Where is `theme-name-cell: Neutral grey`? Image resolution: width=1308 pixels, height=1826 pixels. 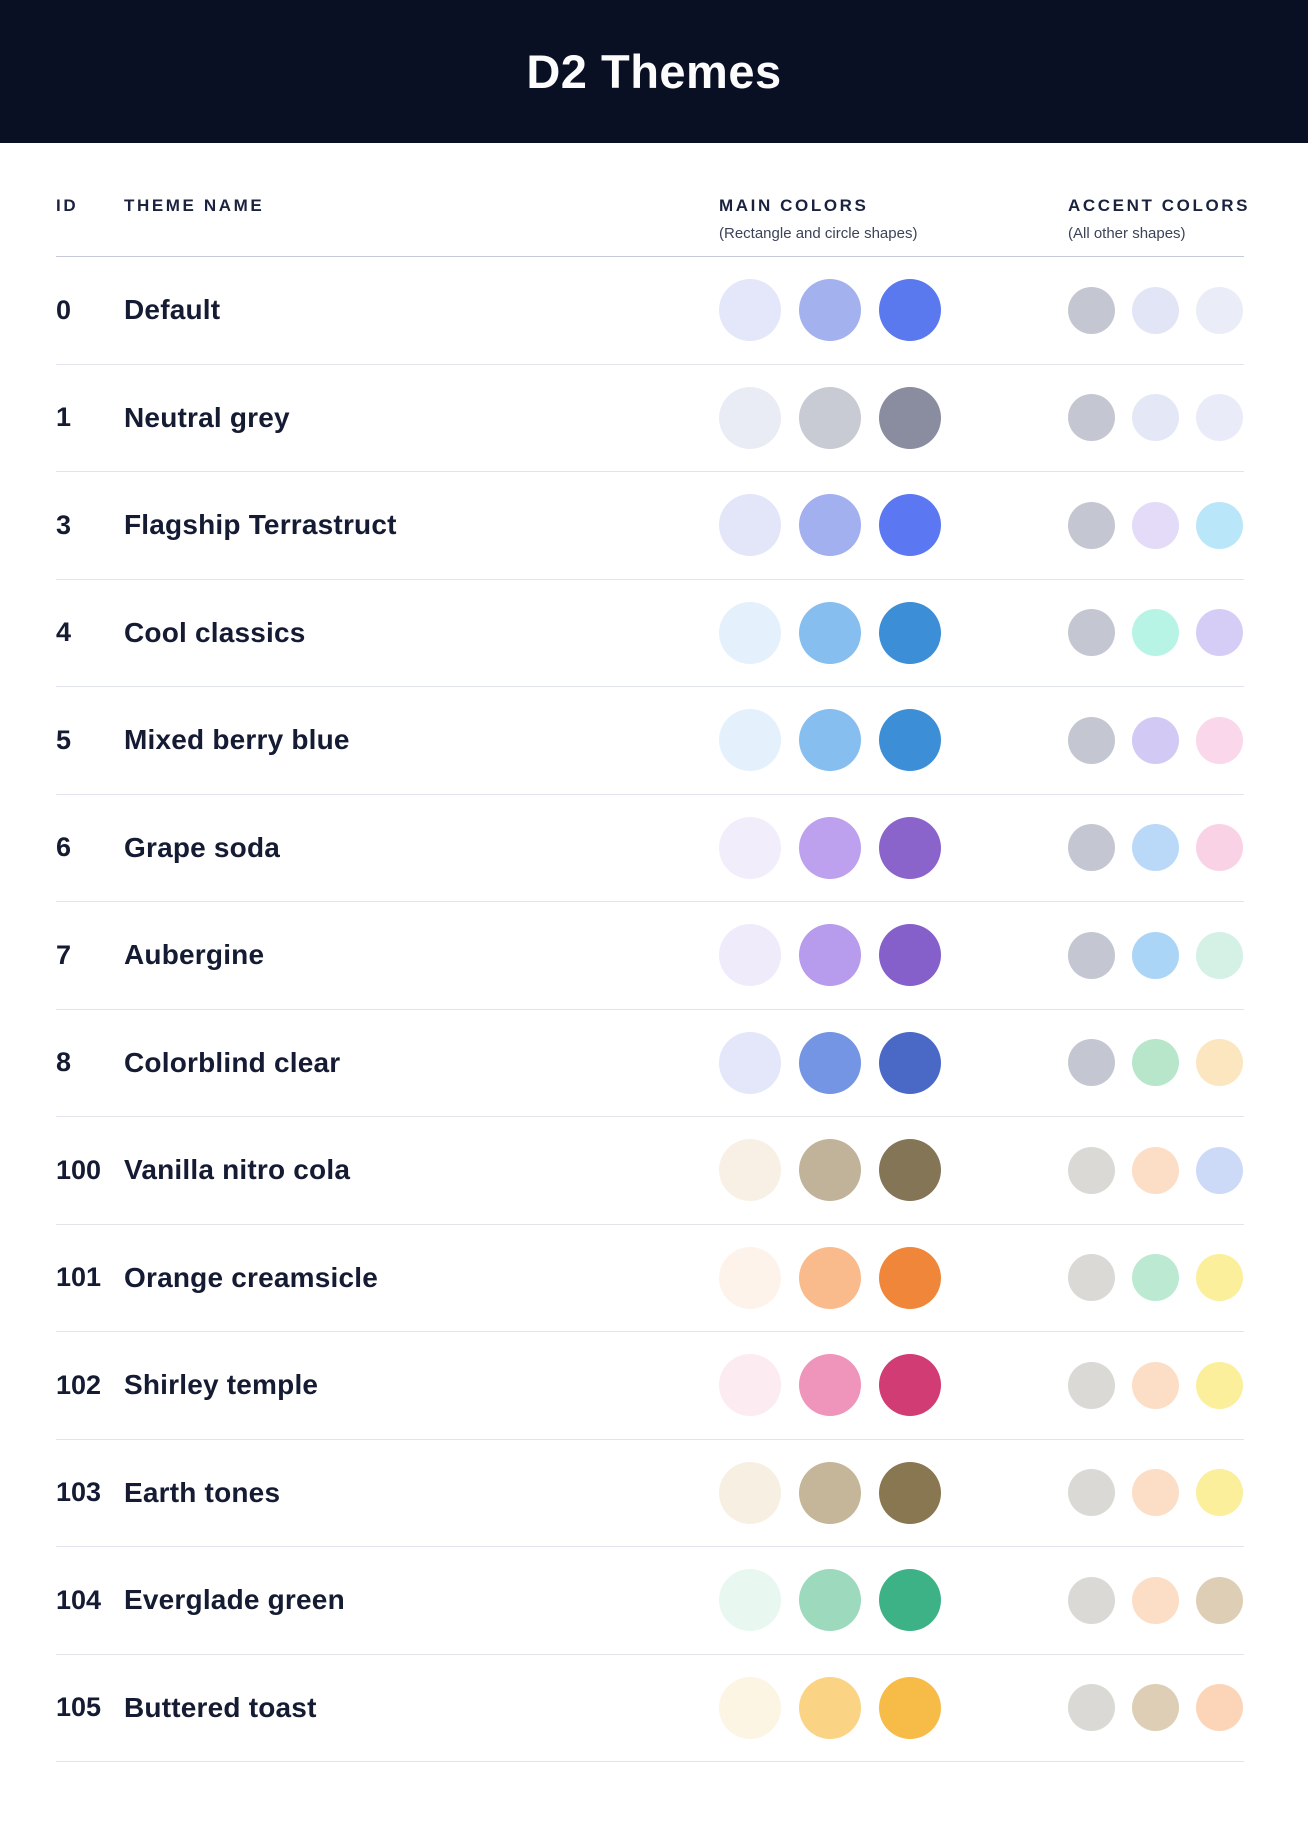
theme-name-cell: Neutral grey is located at coordinates (421, 418).